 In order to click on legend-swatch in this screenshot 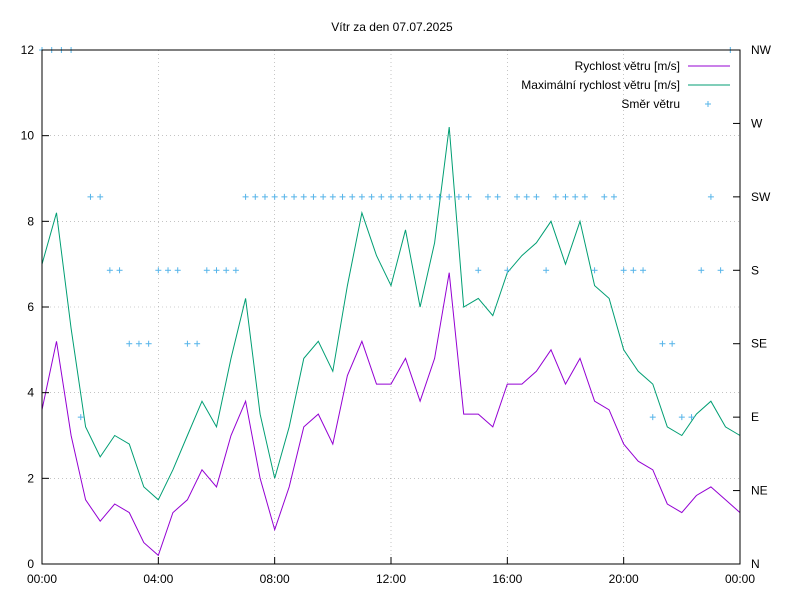, I will do `click(708, 104)`.